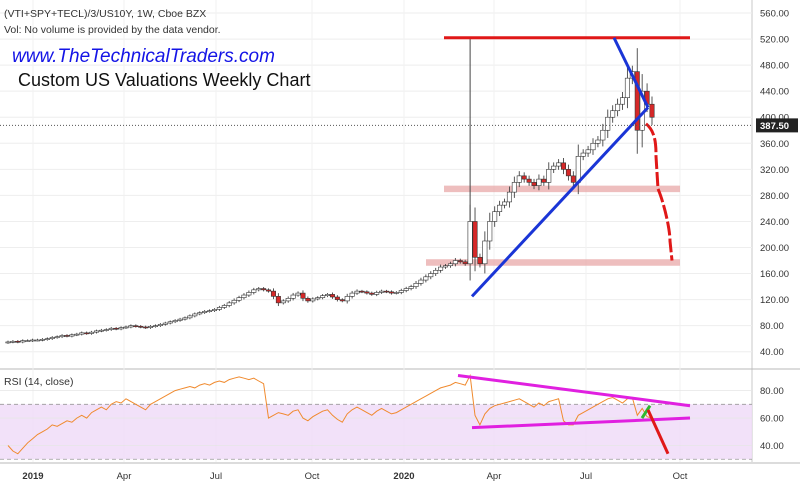 The height and width of the screenshot is (493, 800). I want to click on price-zone, so click(553, 262).